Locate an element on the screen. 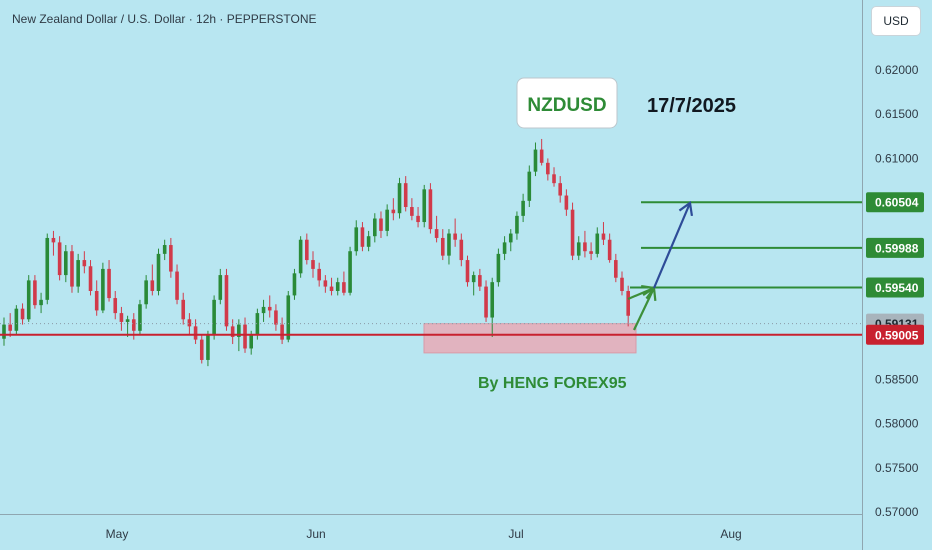  level-price-badge: 0.59988 is located at coordinates (895, 247).